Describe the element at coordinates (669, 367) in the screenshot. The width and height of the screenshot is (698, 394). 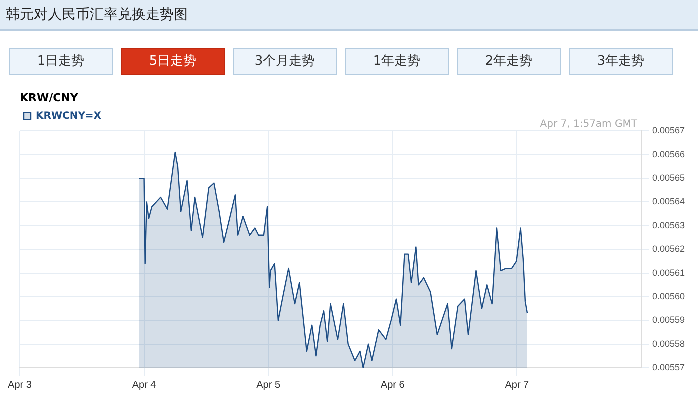
I see `y-tick-label: 0.00557` at that location.